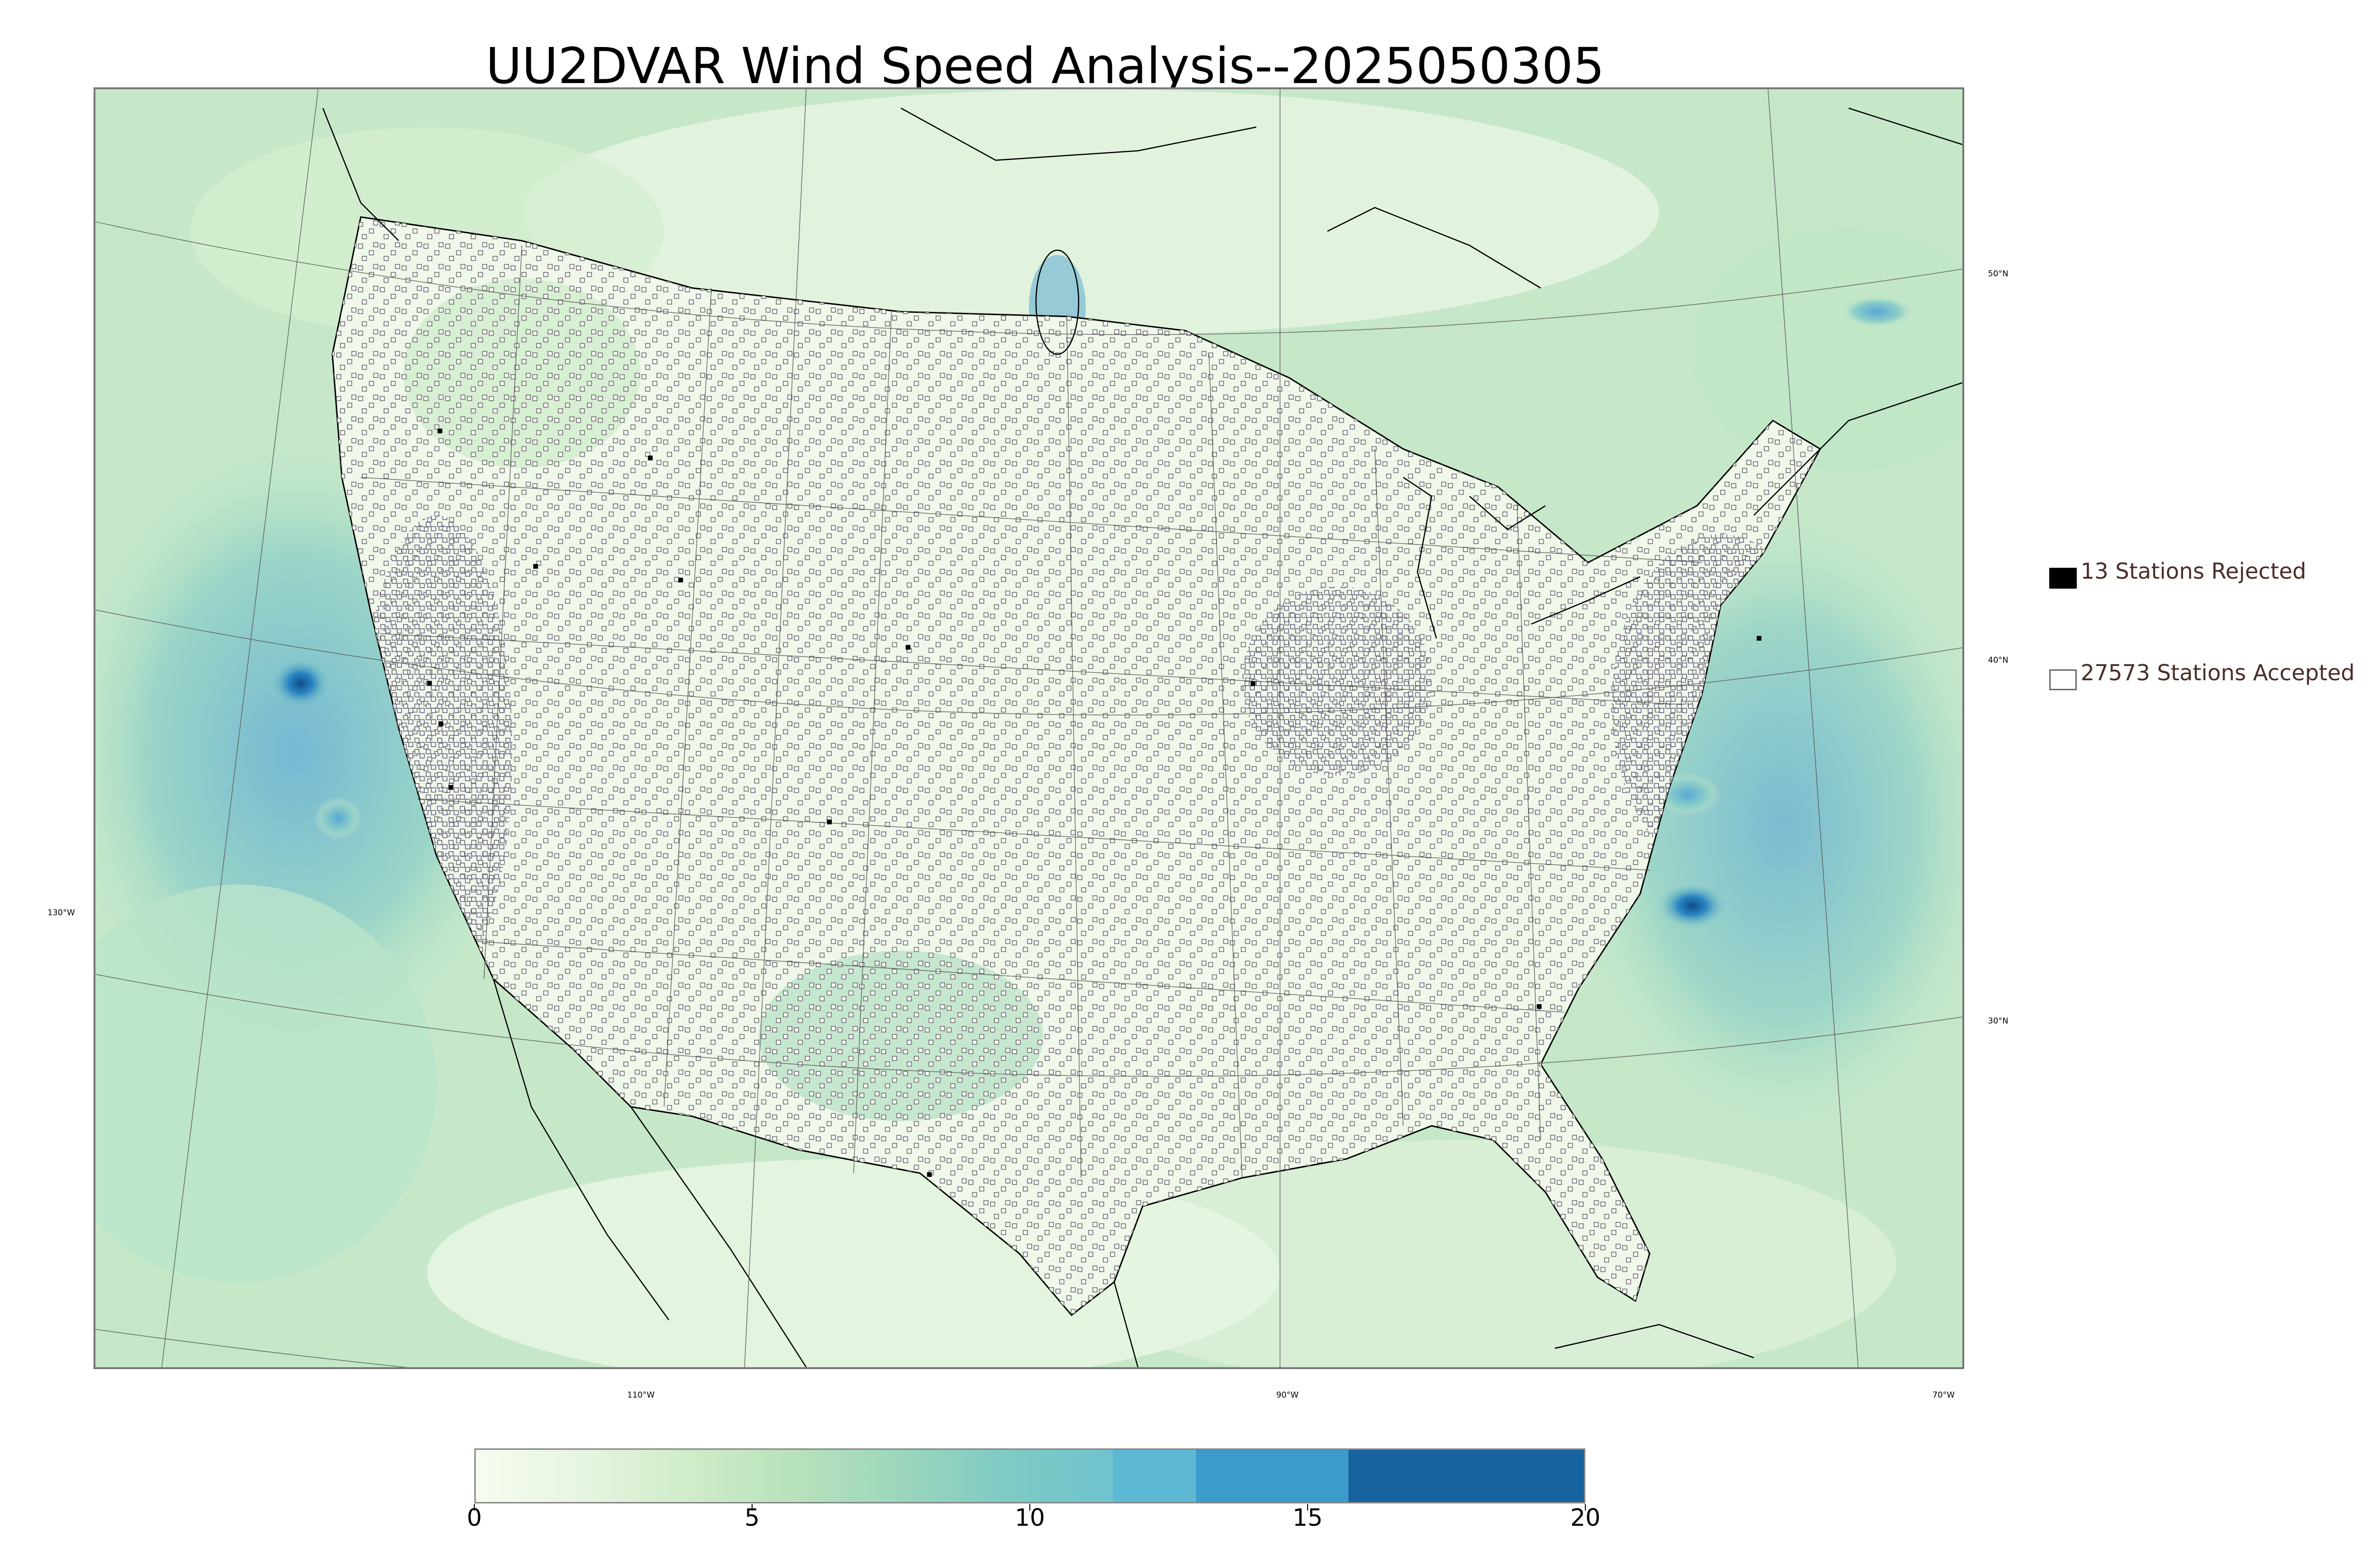 The width and height of the screenshot is (2374, 1568). Describe the element at coordinates (300, 683) in the screenshot. I see `high-wind-core-west` at that location.